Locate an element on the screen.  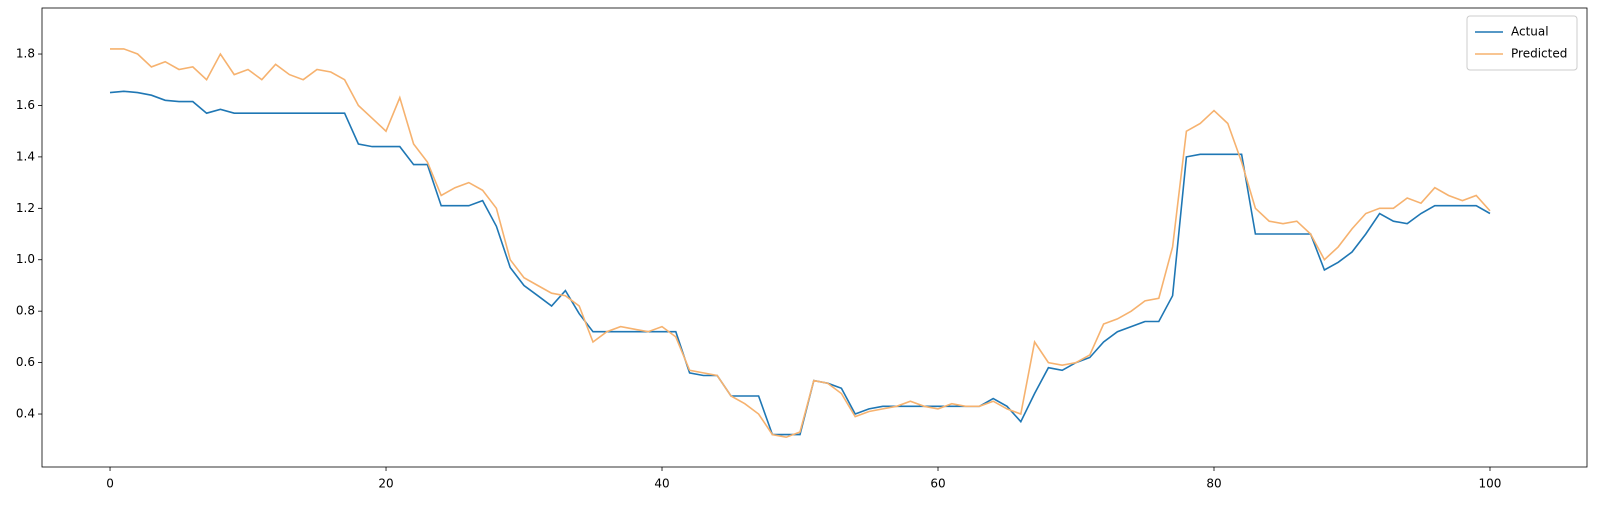
legend-label: Actual is located at coordinates (1530, 32).